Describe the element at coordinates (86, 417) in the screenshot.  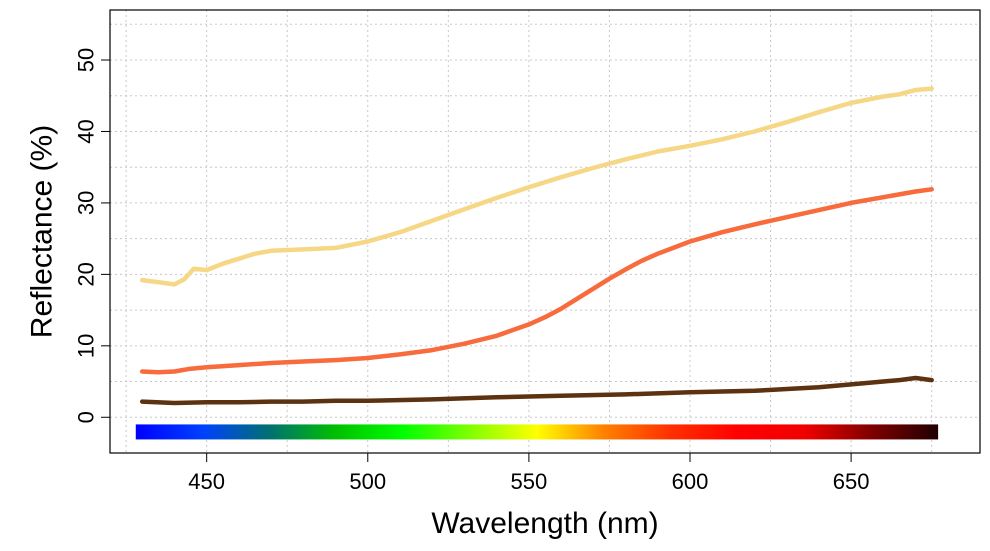
I see `y-tick-label: 0` at that location.